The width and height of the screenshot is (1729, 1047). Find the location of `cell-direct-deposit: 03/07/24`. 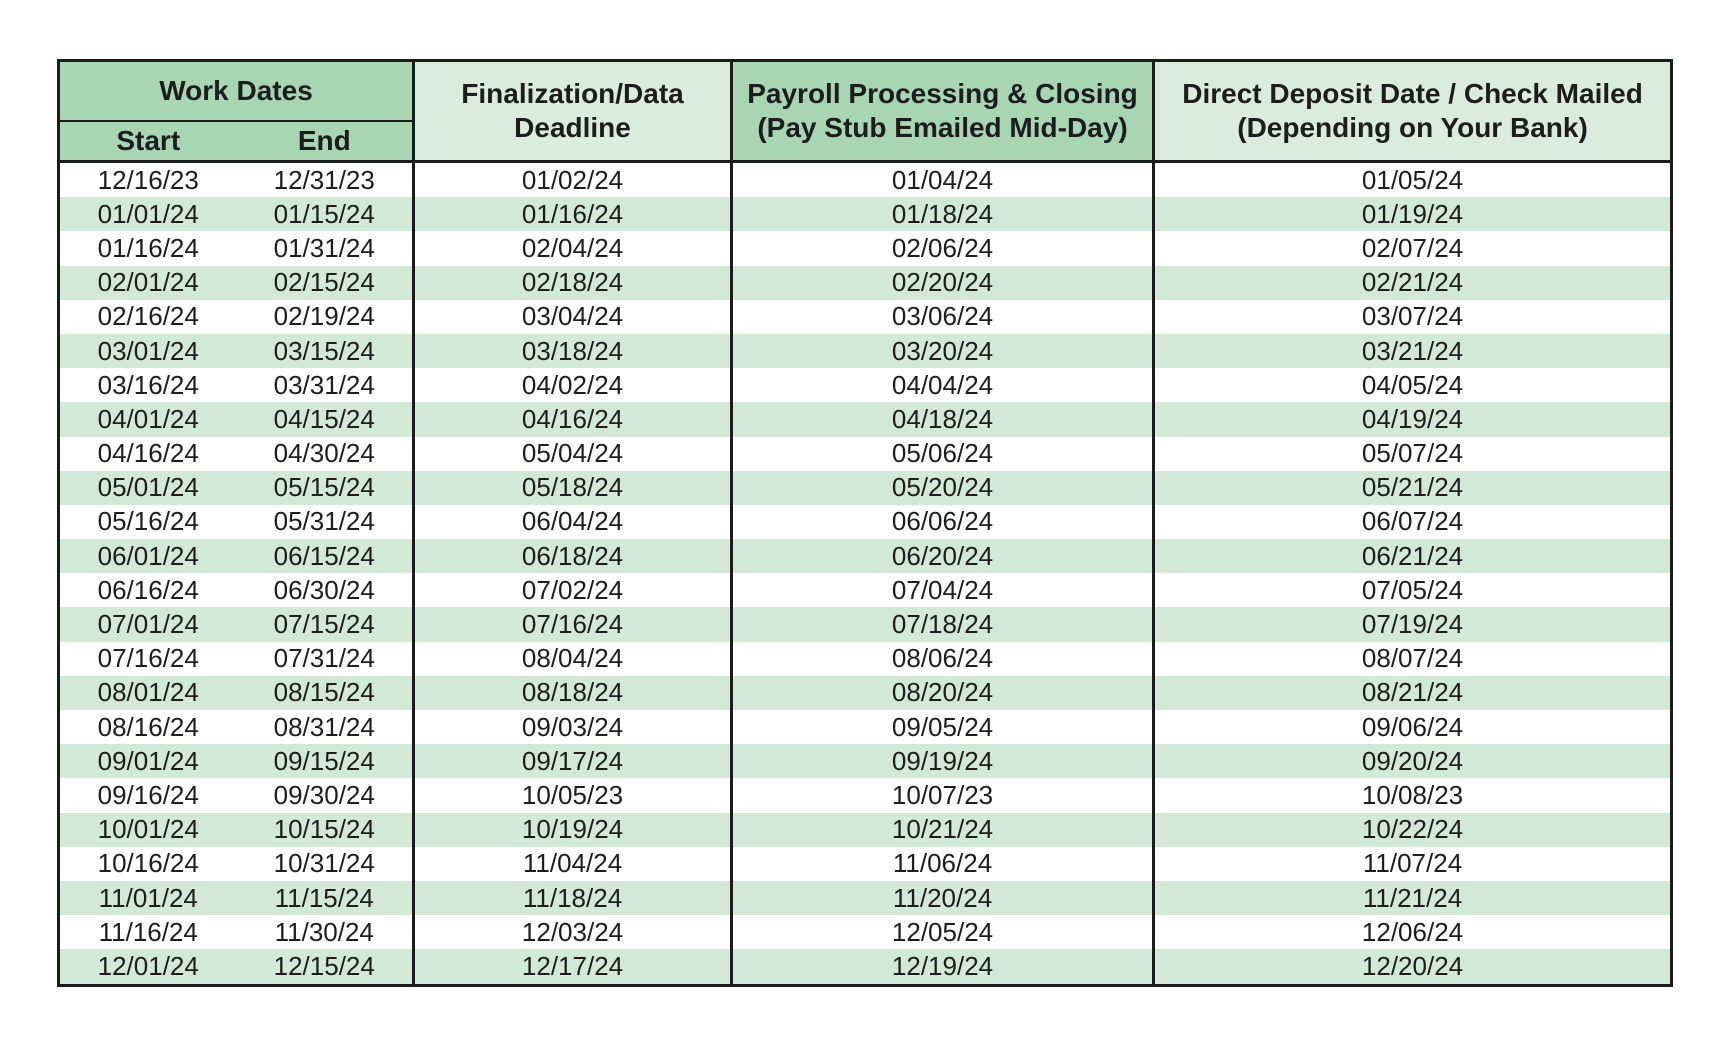

cell-direct-deposit: 03/07/24 is located at coordinates (1412, 316).